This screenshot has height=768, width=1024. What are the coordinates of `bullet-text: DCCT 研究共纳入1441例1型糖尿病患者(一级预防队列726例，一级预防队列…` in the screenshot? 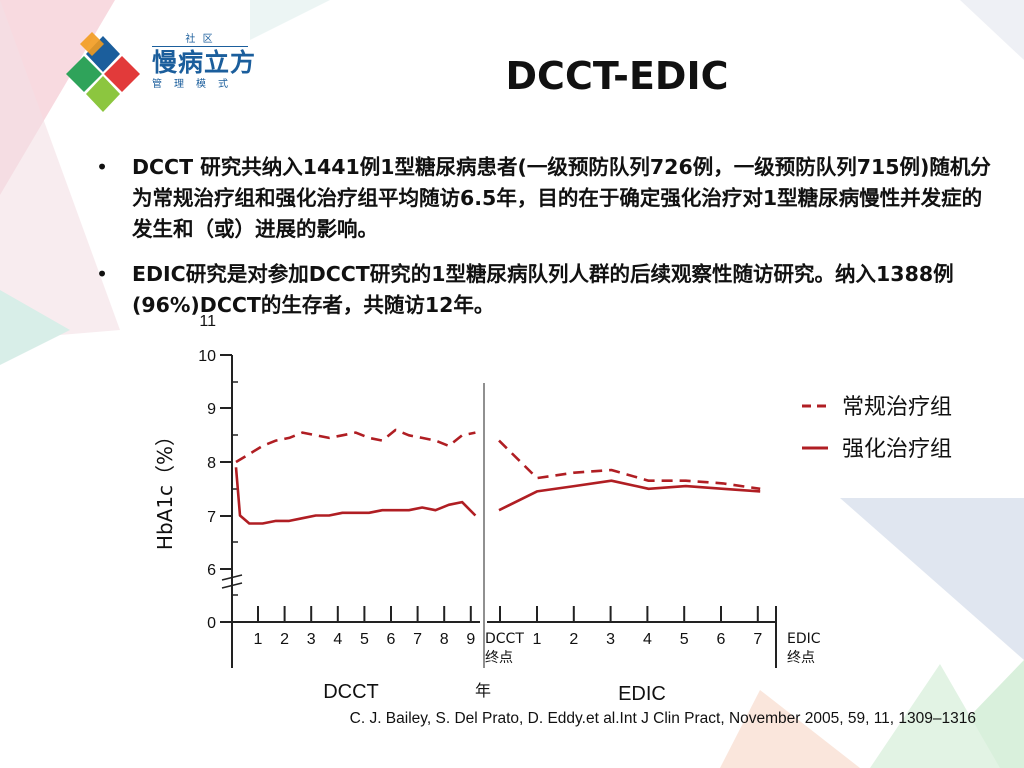 It's located at (561, 198).